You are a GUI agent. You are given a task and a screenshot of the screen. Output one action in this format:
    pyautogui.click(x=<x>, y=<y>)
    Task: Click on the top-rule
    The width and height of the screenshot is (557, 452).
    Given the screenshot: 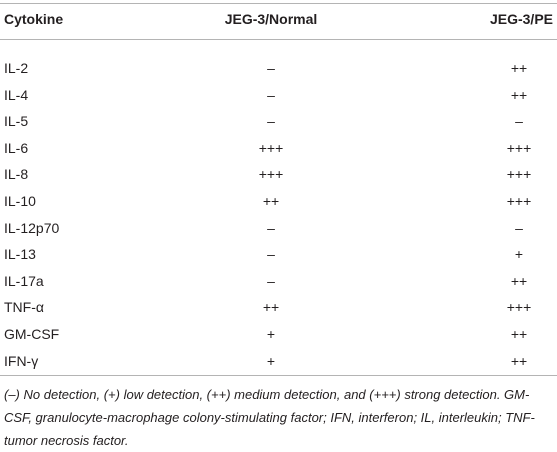 What is the action you would take?
    pyautogui.click(x=278, y=3)
    